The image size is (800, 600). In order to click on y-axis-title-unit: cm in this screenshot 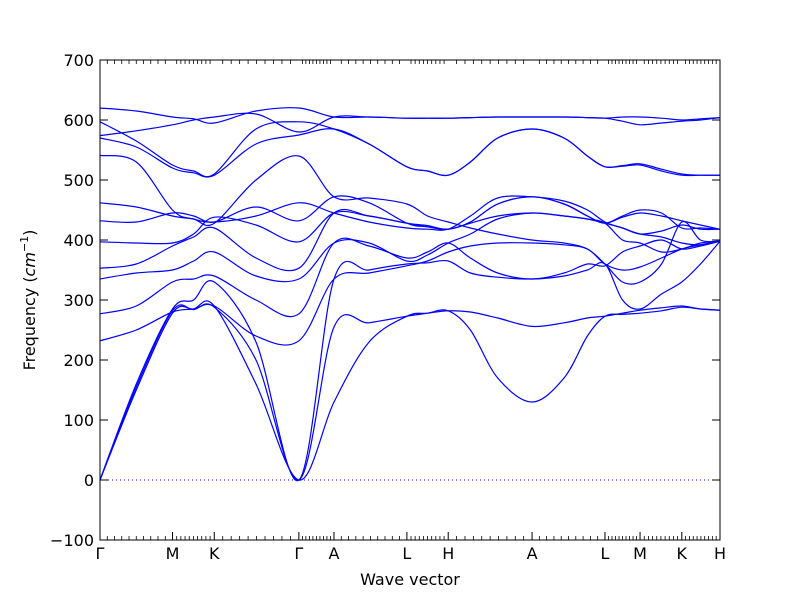, I will do `click(29, 264)`.